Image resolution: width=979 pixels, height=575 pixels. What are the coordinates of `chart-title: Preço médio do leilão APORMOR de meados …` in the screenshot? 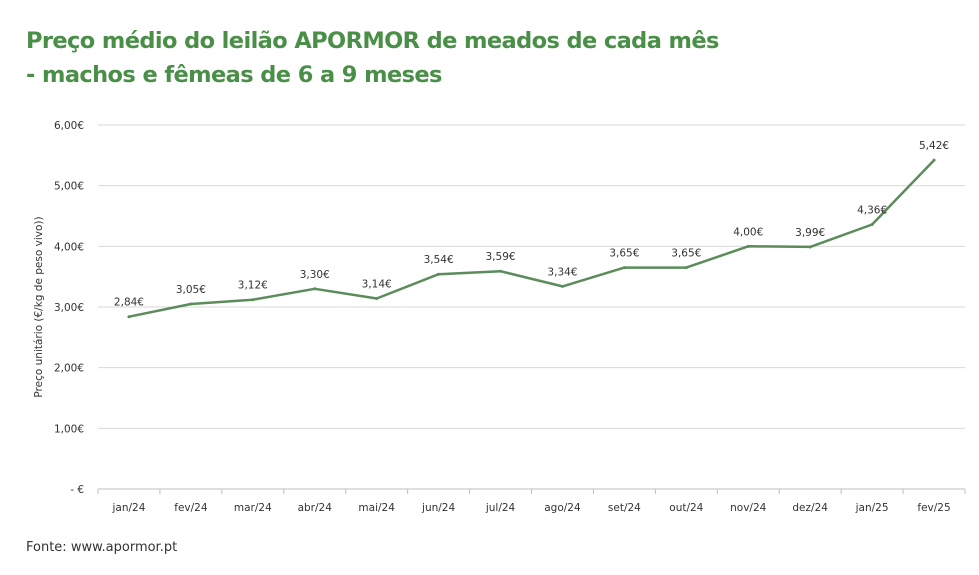 It's located at (476, 58).